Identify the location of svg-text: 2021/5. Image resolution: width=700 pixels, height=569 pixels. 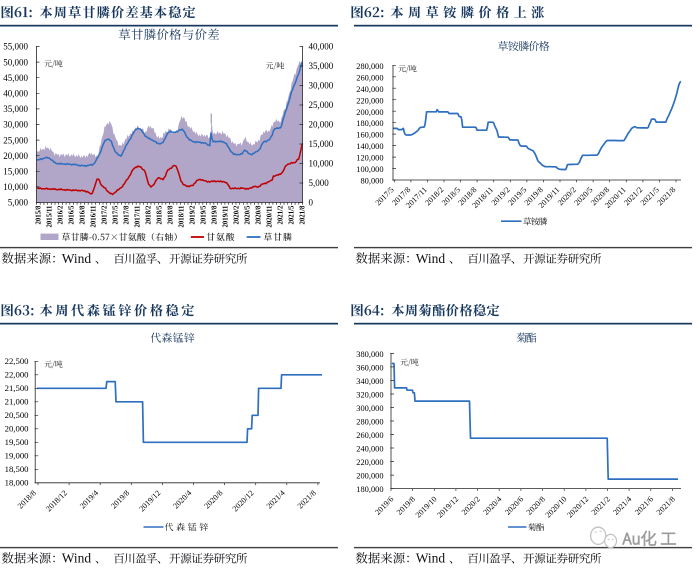
(291, 214).